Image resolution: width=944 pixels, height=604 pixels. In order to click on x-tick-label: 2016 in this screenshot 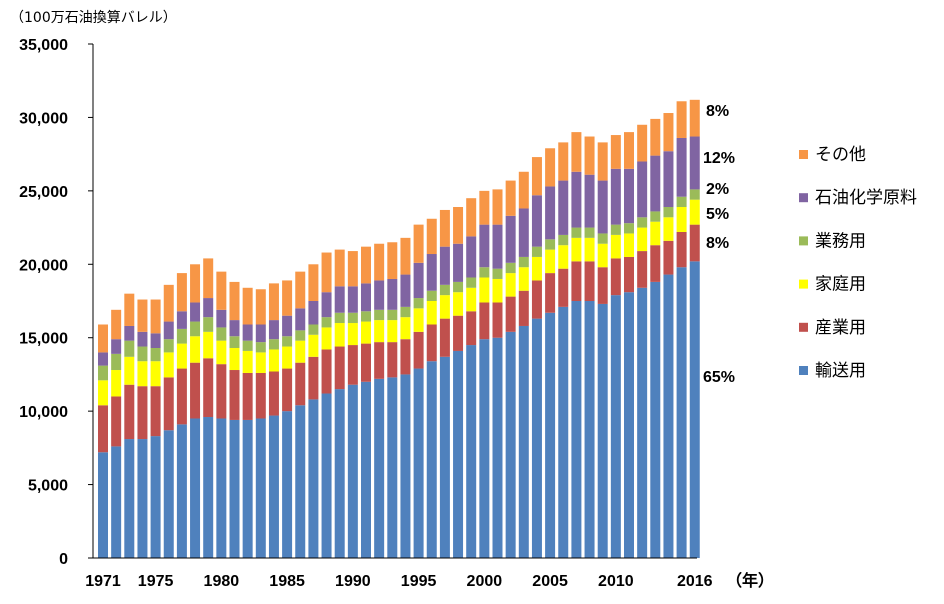, I will do `click(695, 581)`.